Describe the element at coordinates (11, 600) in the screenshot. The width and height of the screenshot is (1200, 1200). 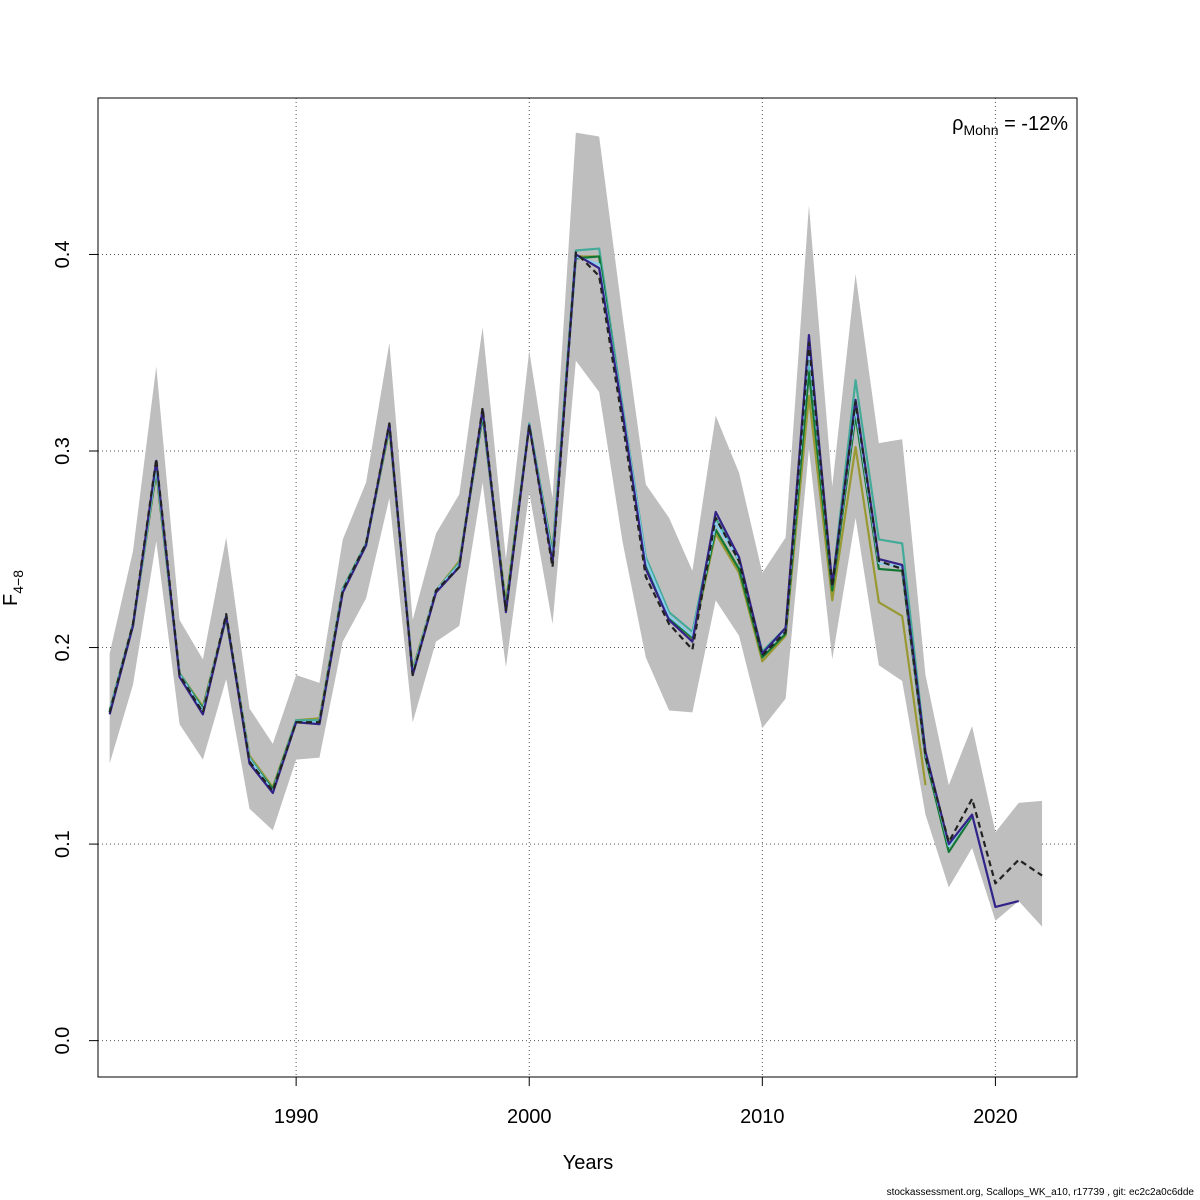
I see `y-axis-label-main: F` at that location.